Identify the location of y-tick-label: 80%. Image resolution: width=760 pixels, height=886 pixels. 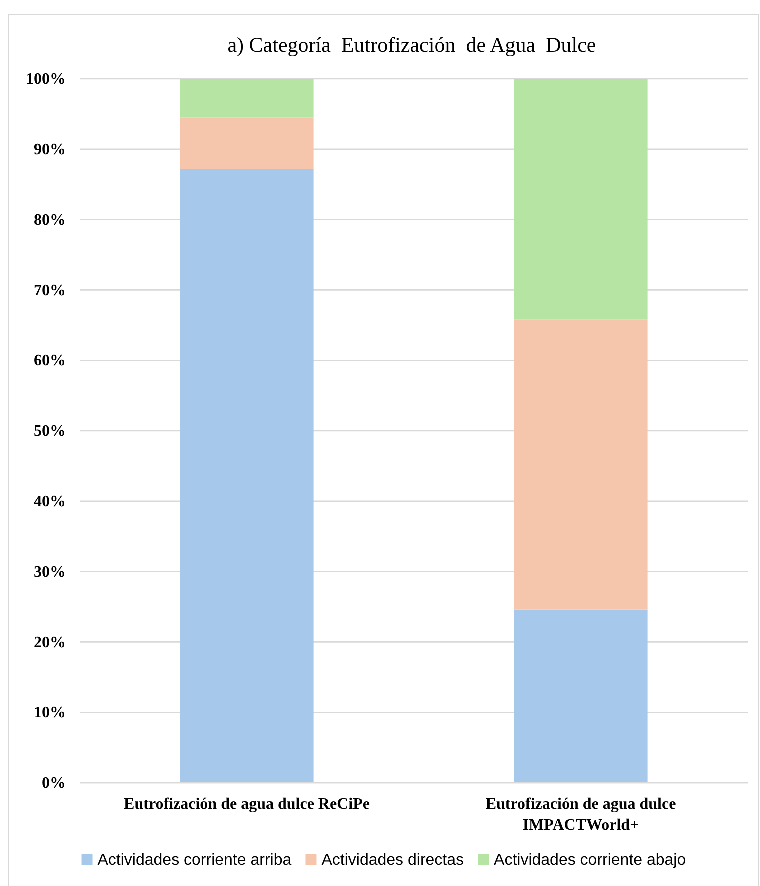
(50, 220).